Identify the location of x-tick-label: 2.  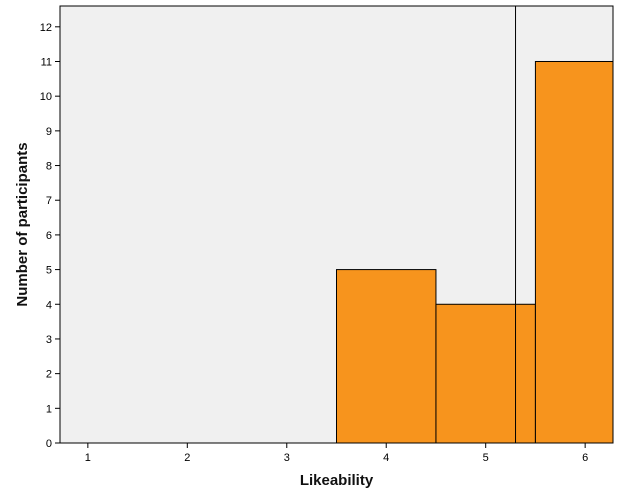
(187, 458).